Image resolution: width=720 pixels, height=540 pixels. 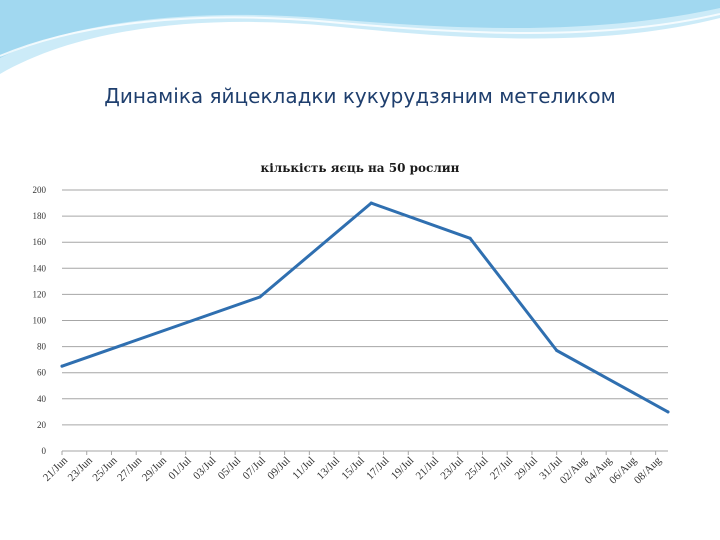 I want to click on x-tick-label: 17/Jul, so click(x=378, y=469).